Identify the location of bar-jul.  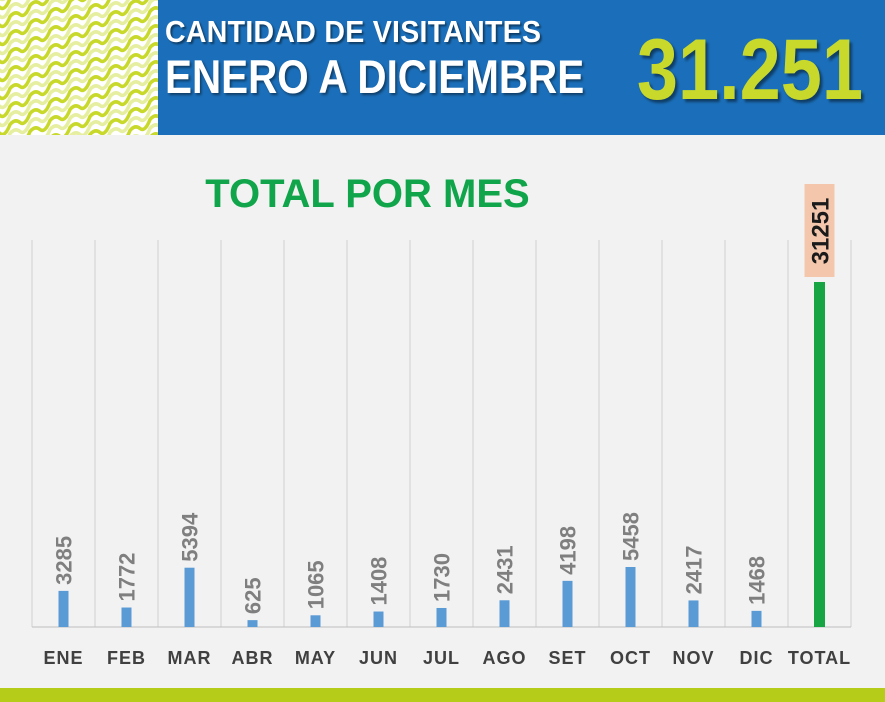
(441, 617).